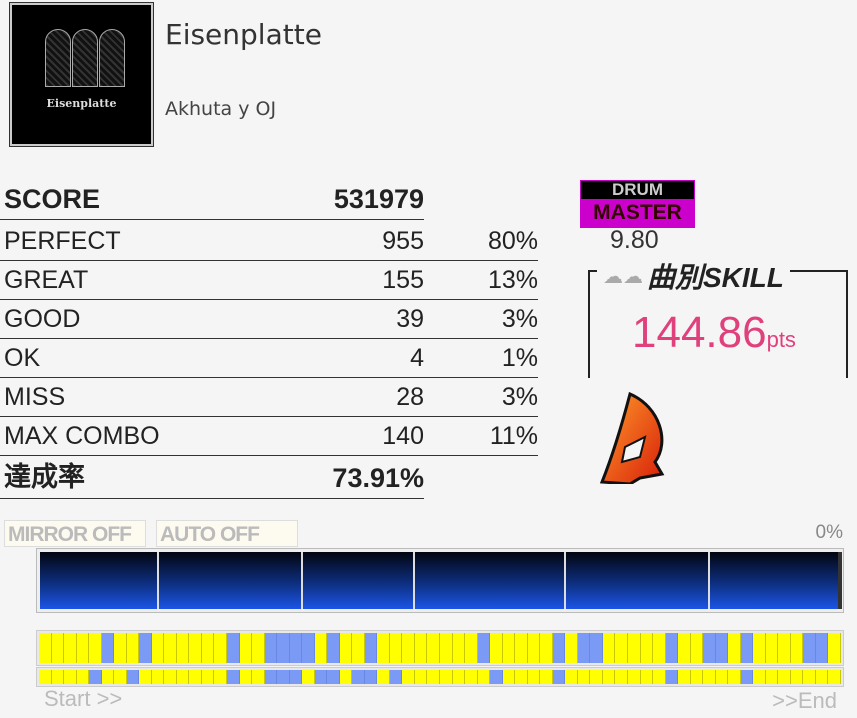 This screenshot has width=857, height=718. Describe the element at coordinates (693, 276) in the screenshot. I see `skill-header: ☁☁ 曲別SKILL` at that location.